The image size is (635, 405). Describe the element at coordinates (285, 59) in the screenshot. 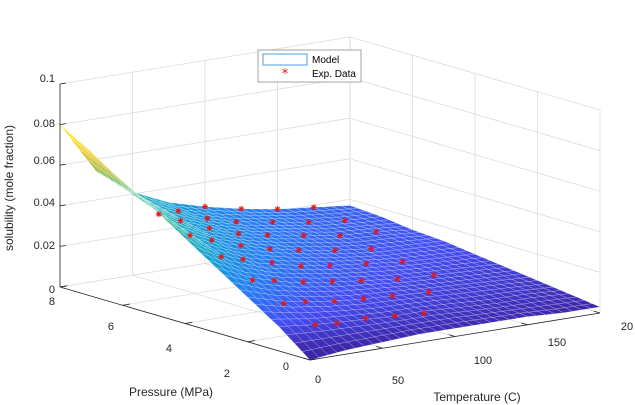

I see `legend-swatch-model` at that location.